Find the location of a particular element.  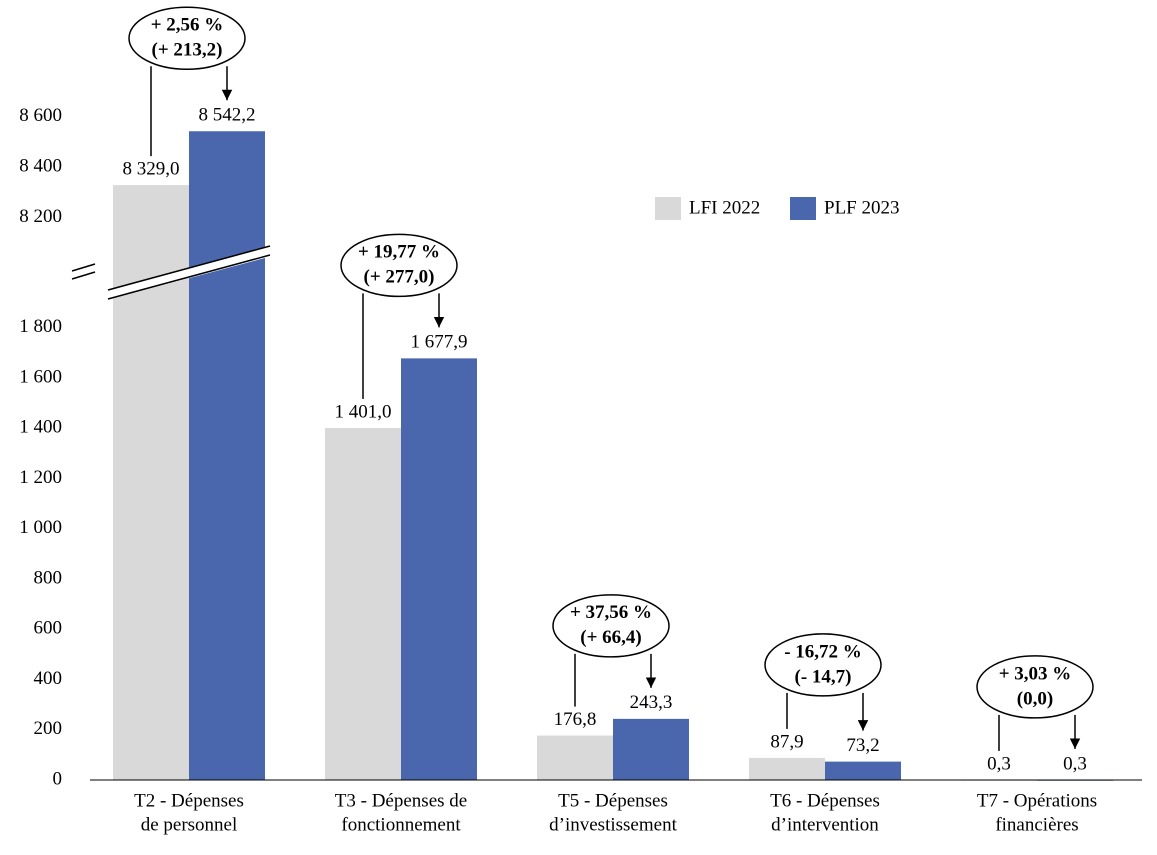

annotation: (+ 213,2) is located at coordinates (187, 50).